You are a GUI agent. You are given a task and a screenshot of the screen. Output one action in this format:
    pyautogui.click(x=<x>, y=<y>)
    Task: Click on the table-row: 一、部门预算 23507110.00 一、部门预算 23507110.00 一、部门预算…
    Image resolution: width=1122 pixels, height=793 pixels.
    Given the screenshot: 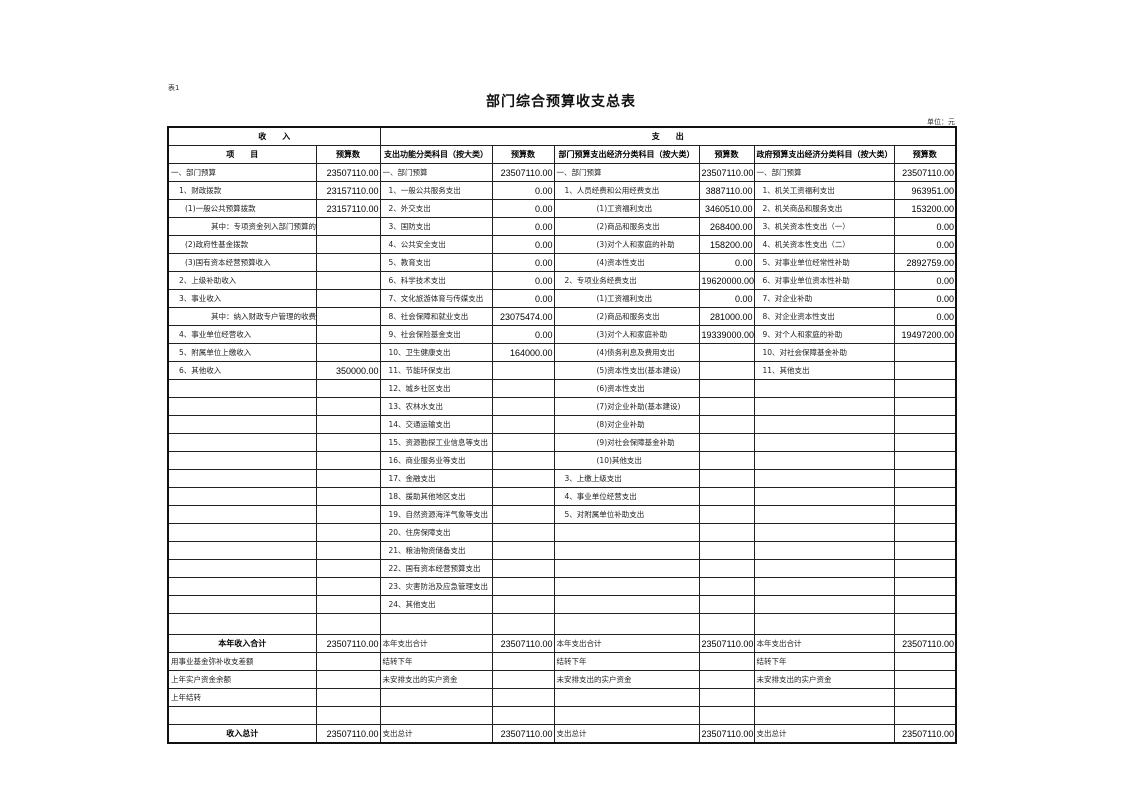 What is the action you would take?
    pyautogui.click(x=562, y=172)
    